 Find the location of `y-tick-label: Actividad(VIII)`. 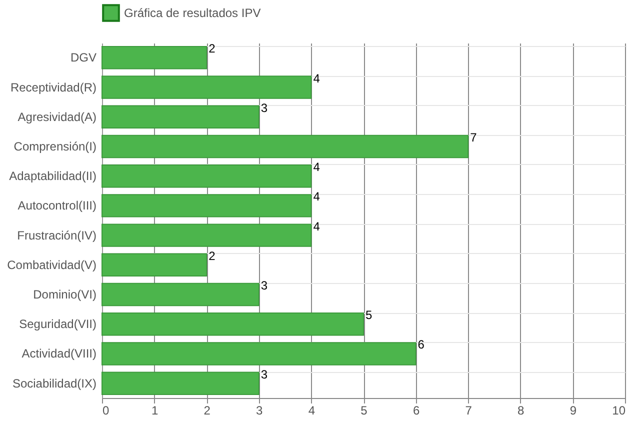

y-tick-label: Actividad(VIII) is located at coordinates (59, 353).